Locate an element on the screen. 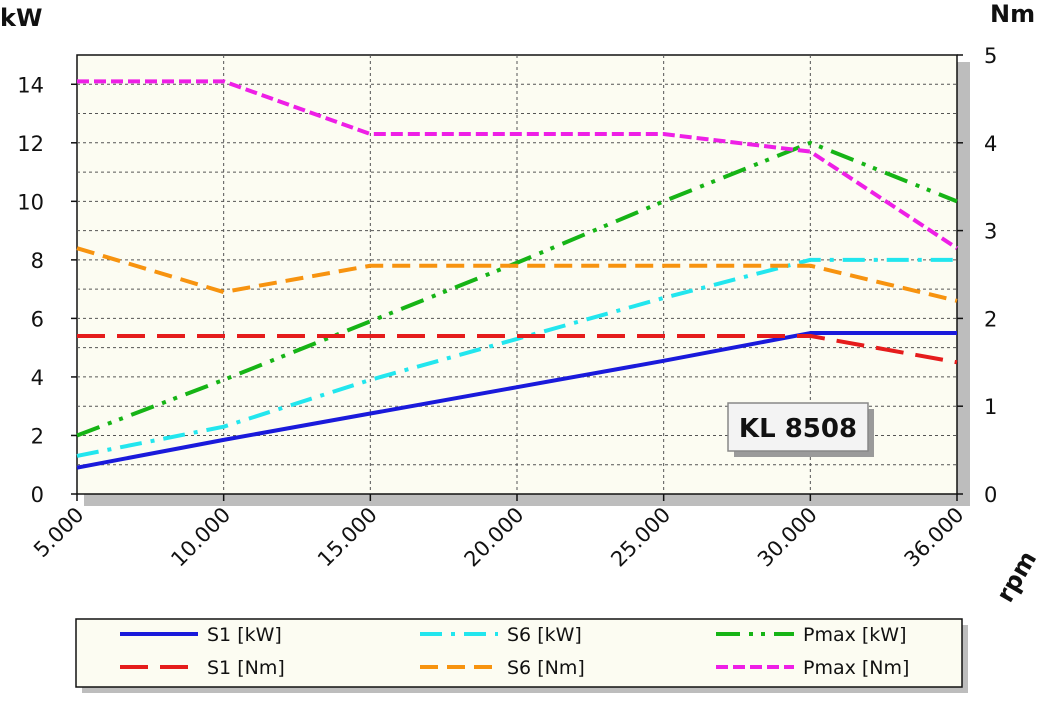  legend-label: Pmax [kW] is located at coordinates (855, 635).